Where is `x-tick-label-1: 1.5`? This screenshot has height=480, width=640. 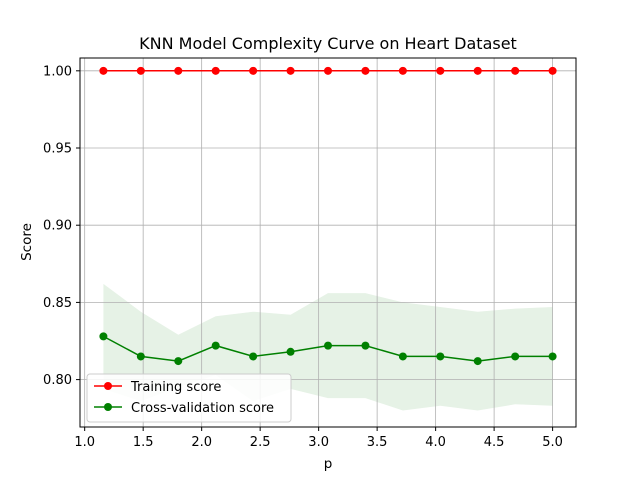 x-tick-label-1: 1.5 is located at coordinates (143, 442).